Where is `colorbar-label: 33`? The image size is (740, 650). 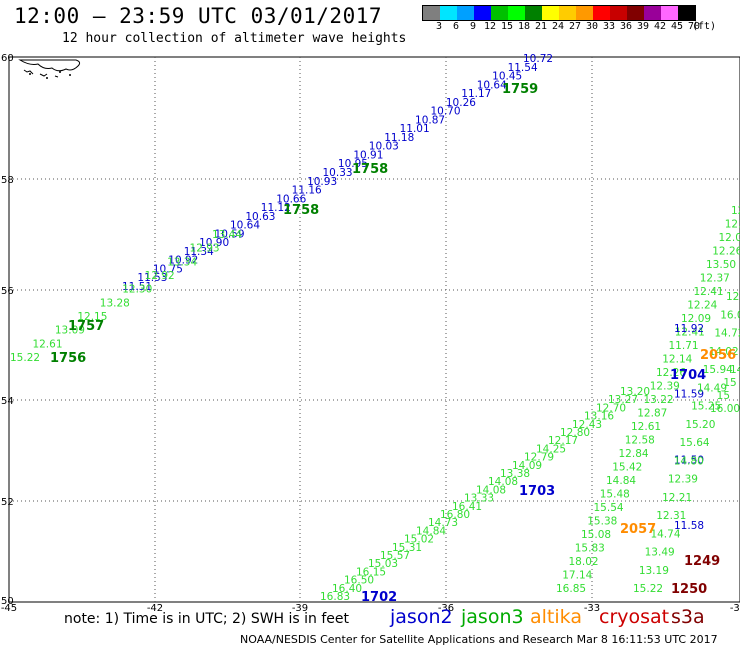 colorbar-label: 33 is located at coordinates (609, 26).